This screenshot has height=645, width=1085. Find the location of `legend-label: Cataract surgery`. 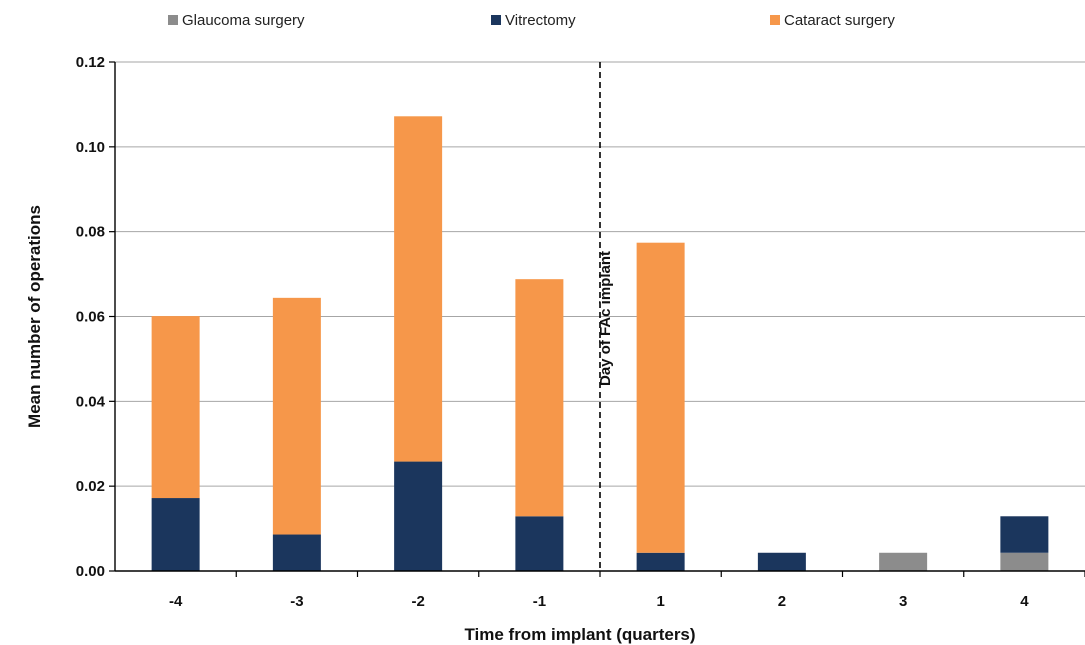

legend-label: Cataract surgery is located at coordinates (839, 20).